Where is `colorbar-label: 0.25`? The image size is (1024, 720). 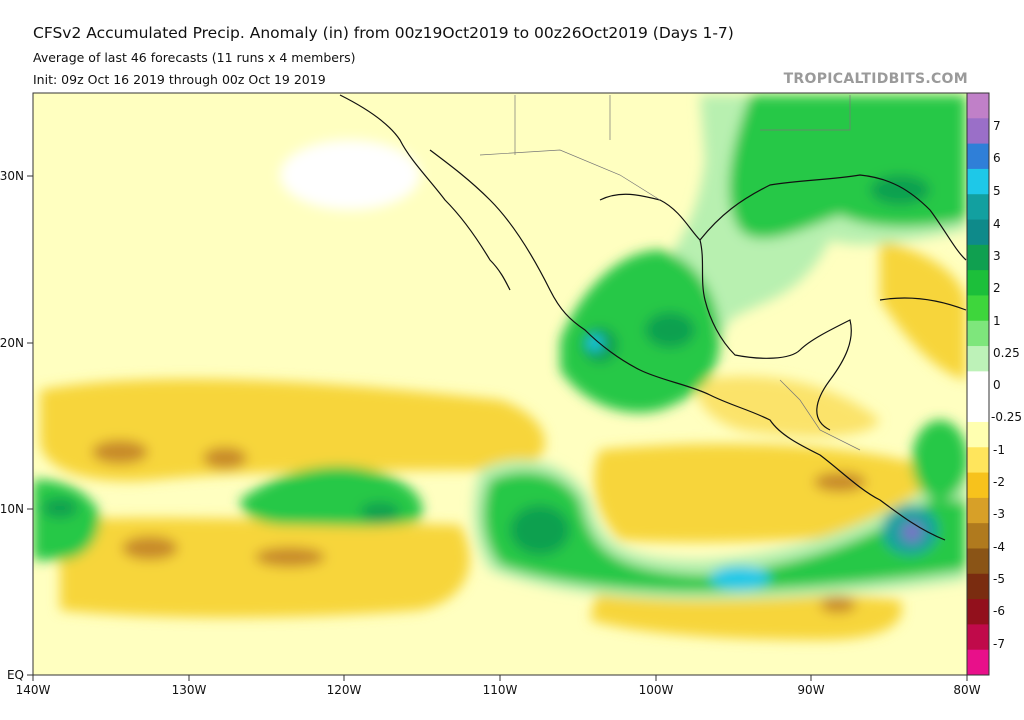
colorbar-label: 0.25 is located at coordinates (1006, 353).